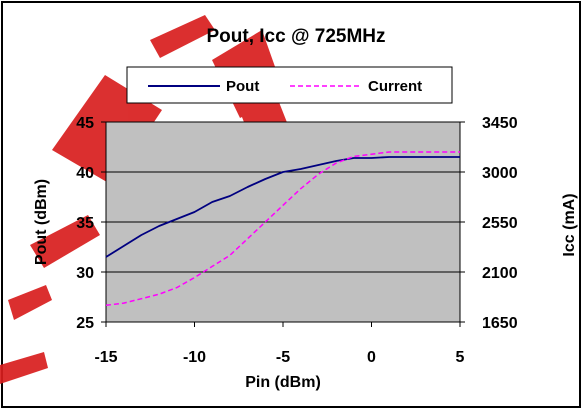 This screenshot has height=409, width=582. What do you see at coordinates (500, 223) in the screenshot?
I see `y-right-tick-label: 2550` at bounding box center [500, 223].